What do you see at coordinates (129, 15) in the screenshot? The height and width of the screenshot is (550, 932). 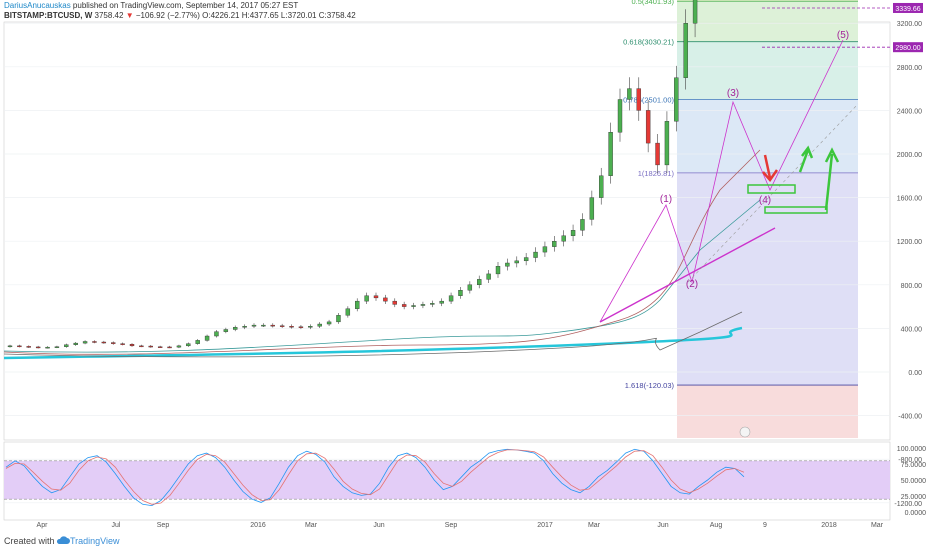 I see `down-arrow-icon: ▼` at bounding box center [129, 15].